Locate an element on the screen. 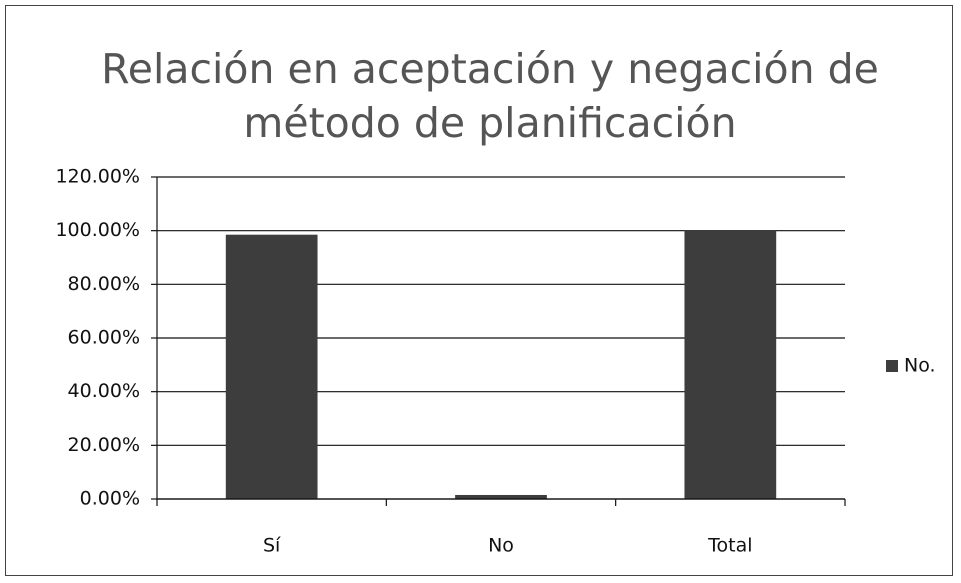  y-tick-label: 80.00% is located at coordinates (104, 284).